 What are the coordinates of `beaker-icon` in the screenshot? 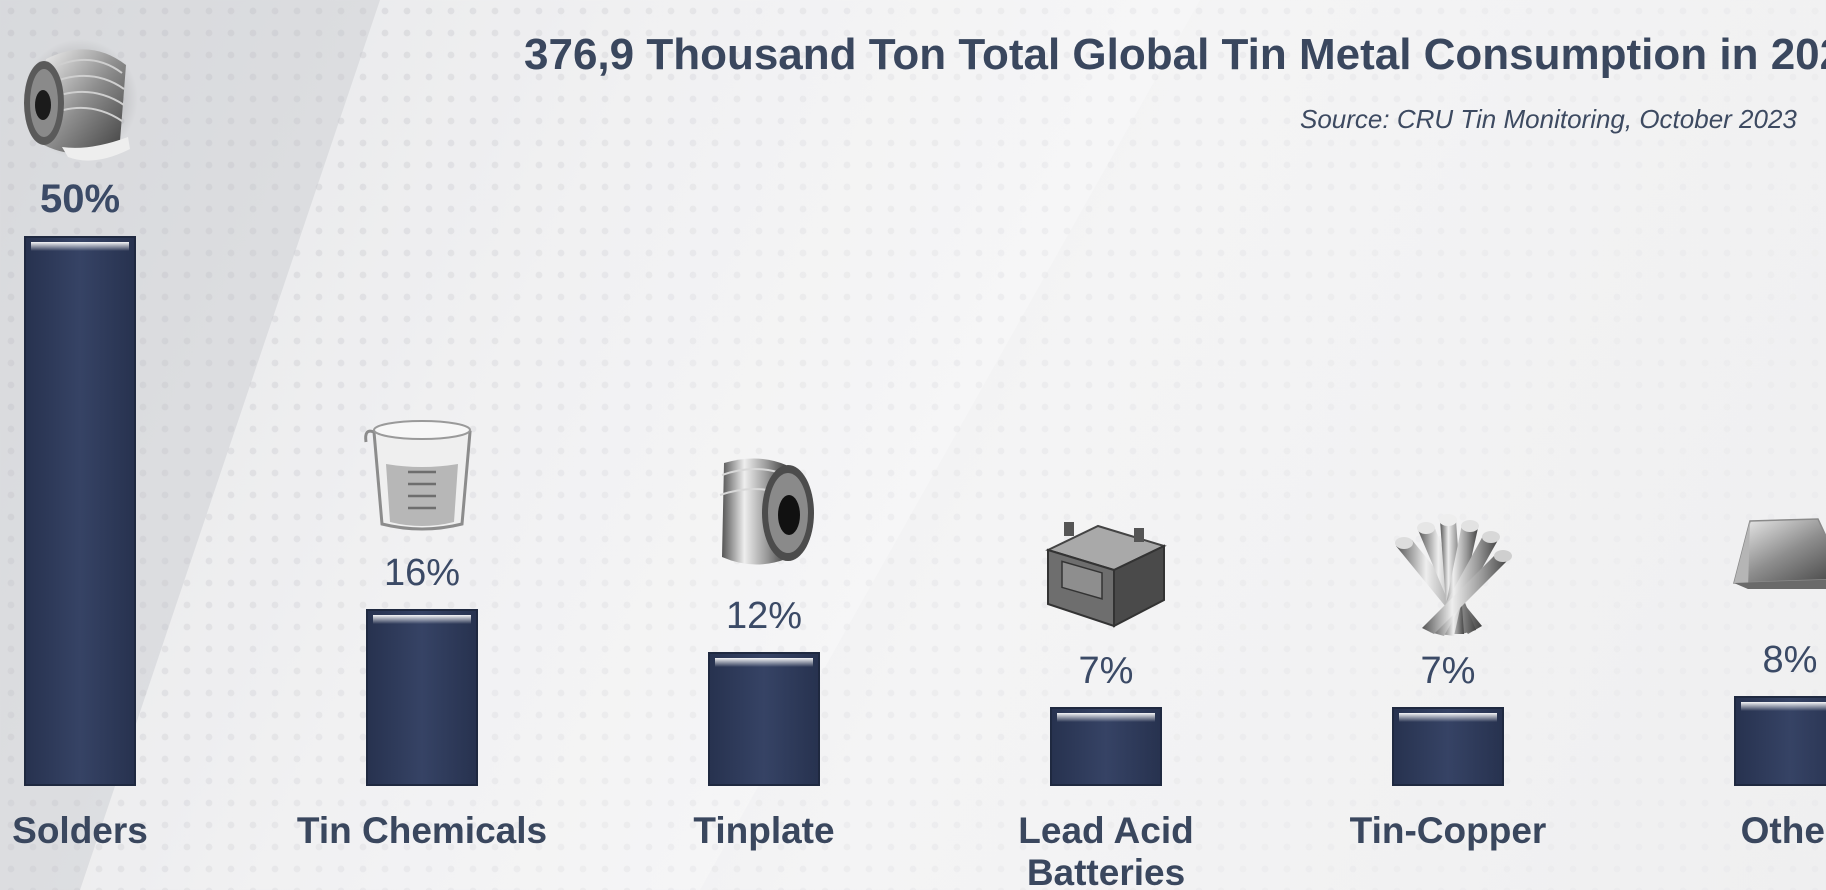 It's located at (418, 475).